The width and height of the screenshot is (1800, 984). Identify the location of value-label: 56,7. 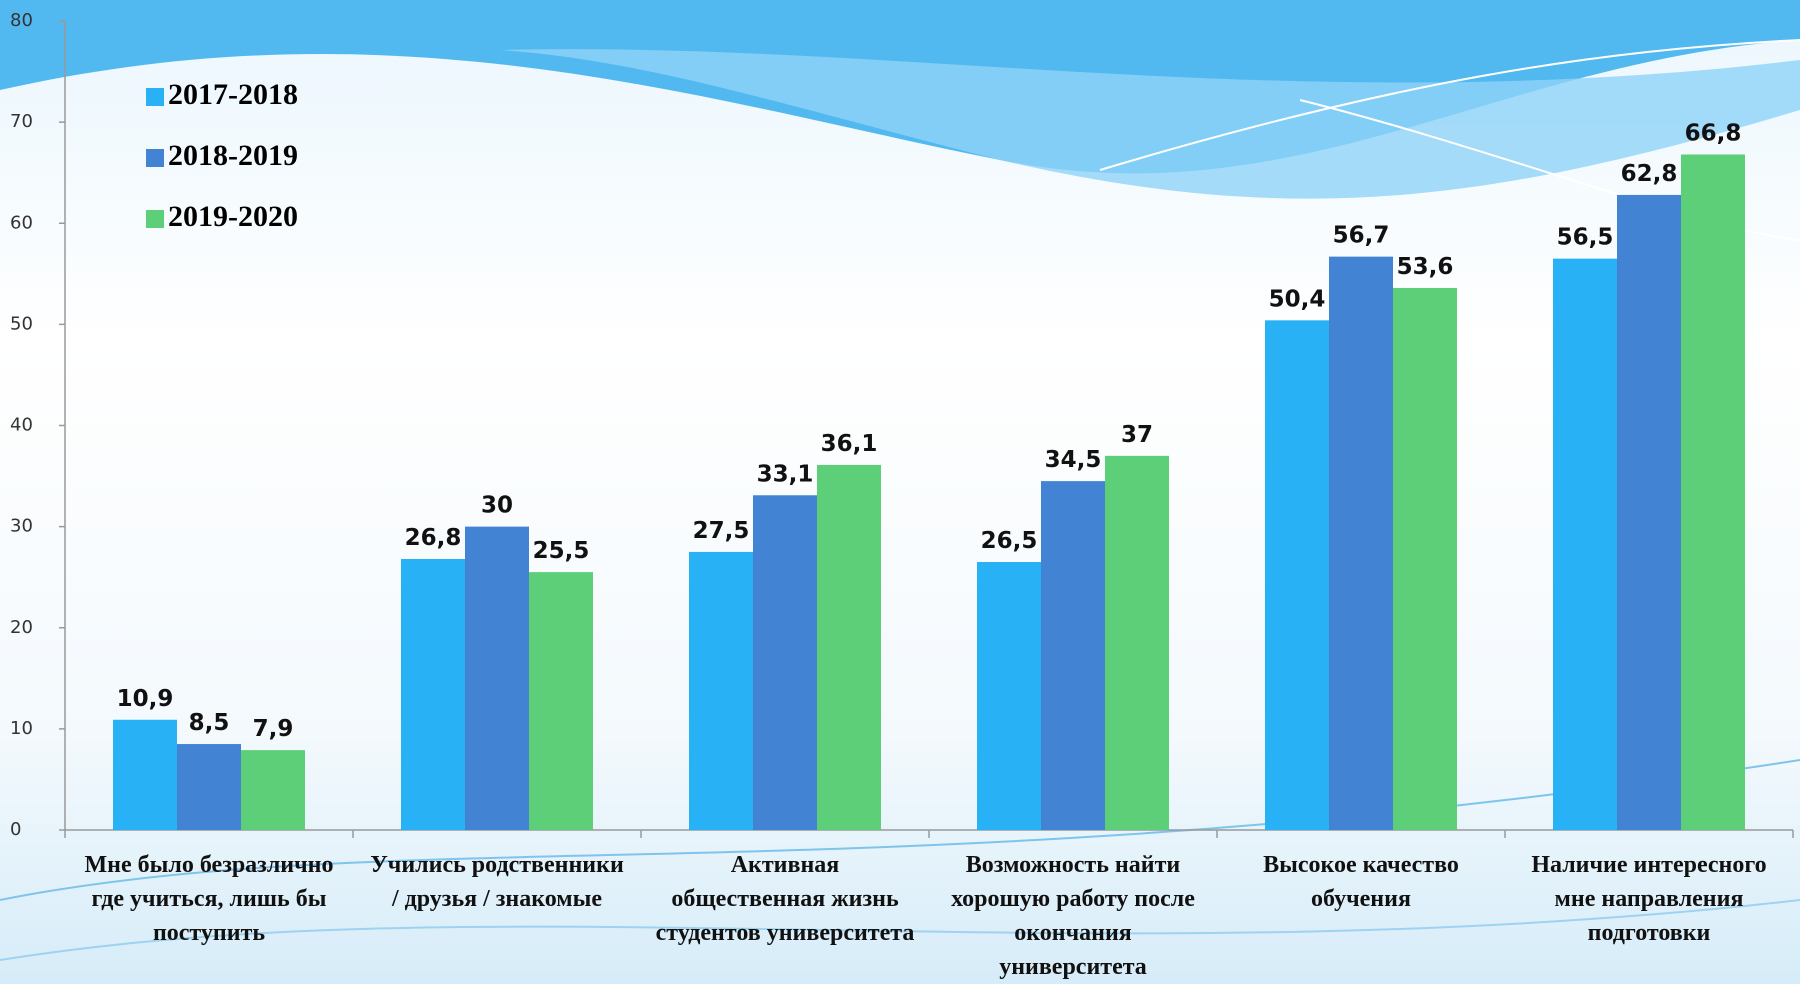
(1361, 236).